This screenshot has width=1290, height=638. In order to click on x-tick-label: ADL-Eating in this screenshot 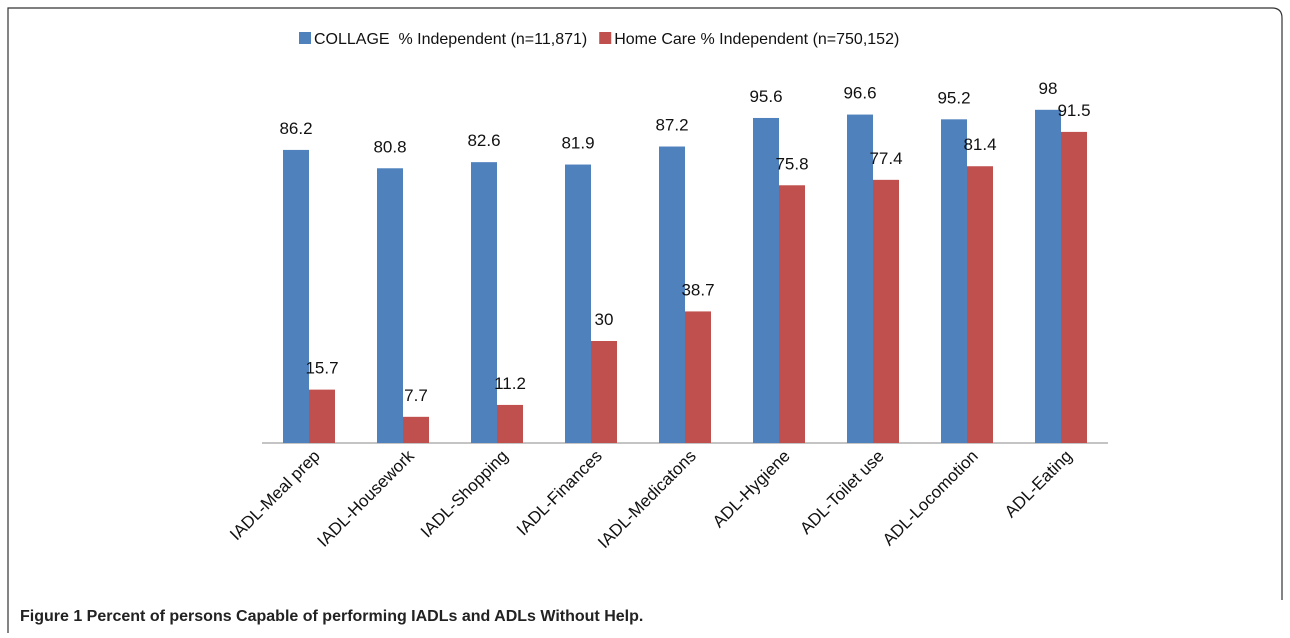, I will do `click(1038, 483)`.